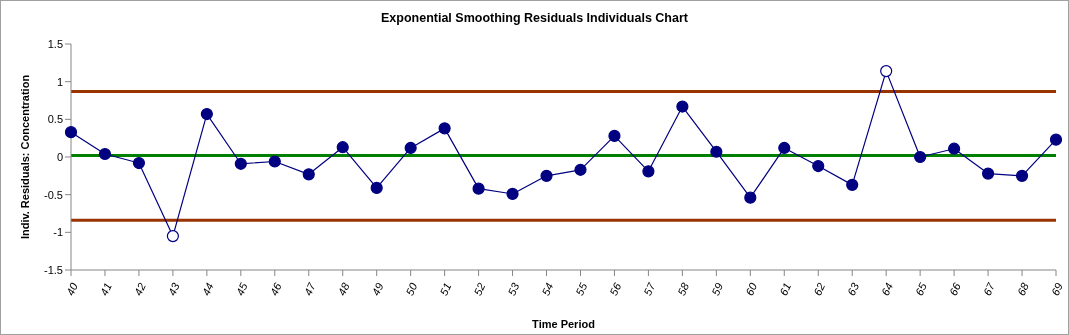  I want to click on x-tick-label: 45, so click(242, 289).